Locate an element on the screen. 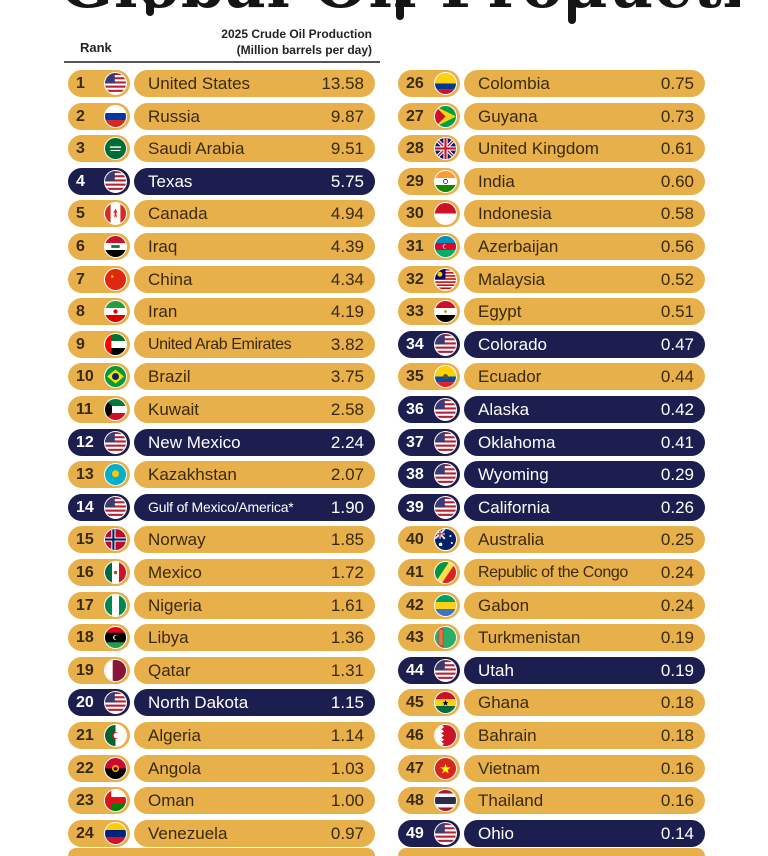  name-value-pill: Colorado 0.47 is located at coordinates (584, 344).